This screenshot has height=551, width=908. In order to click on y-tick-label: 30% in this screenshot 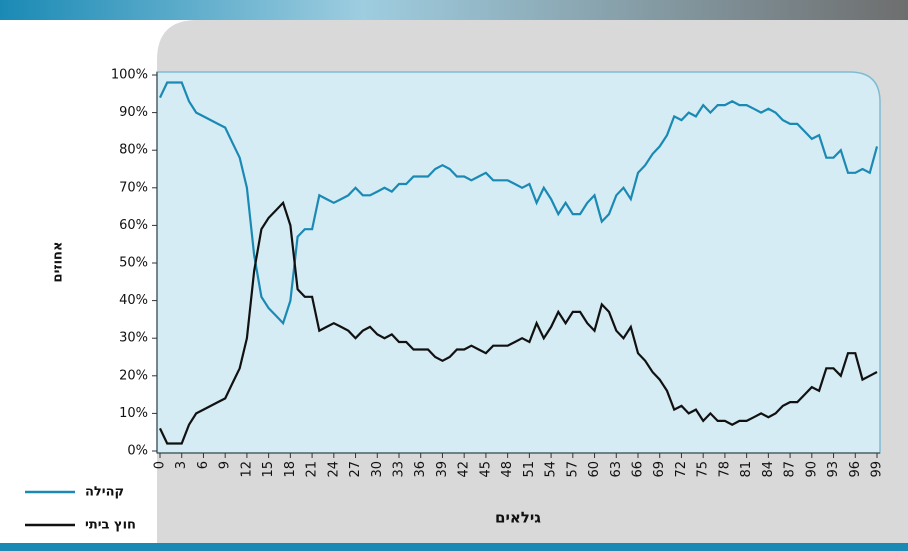, I will do `click(133, 338)`.